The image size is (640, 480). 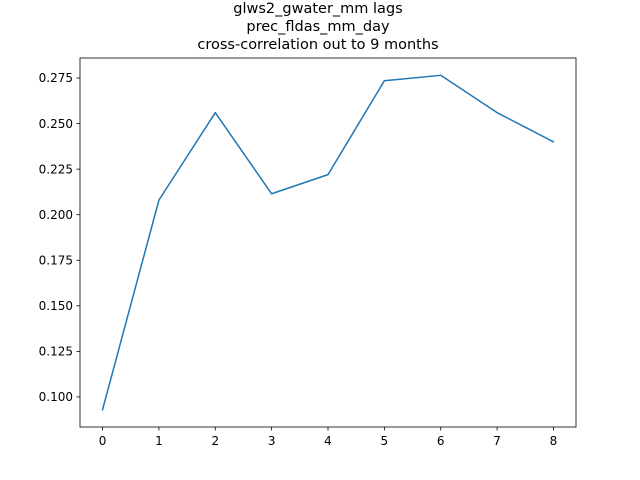 What do you see at coordinates (554, 441) in the screenshot?
I see `x-tick-label: 8` at bounding box center [554, 441].